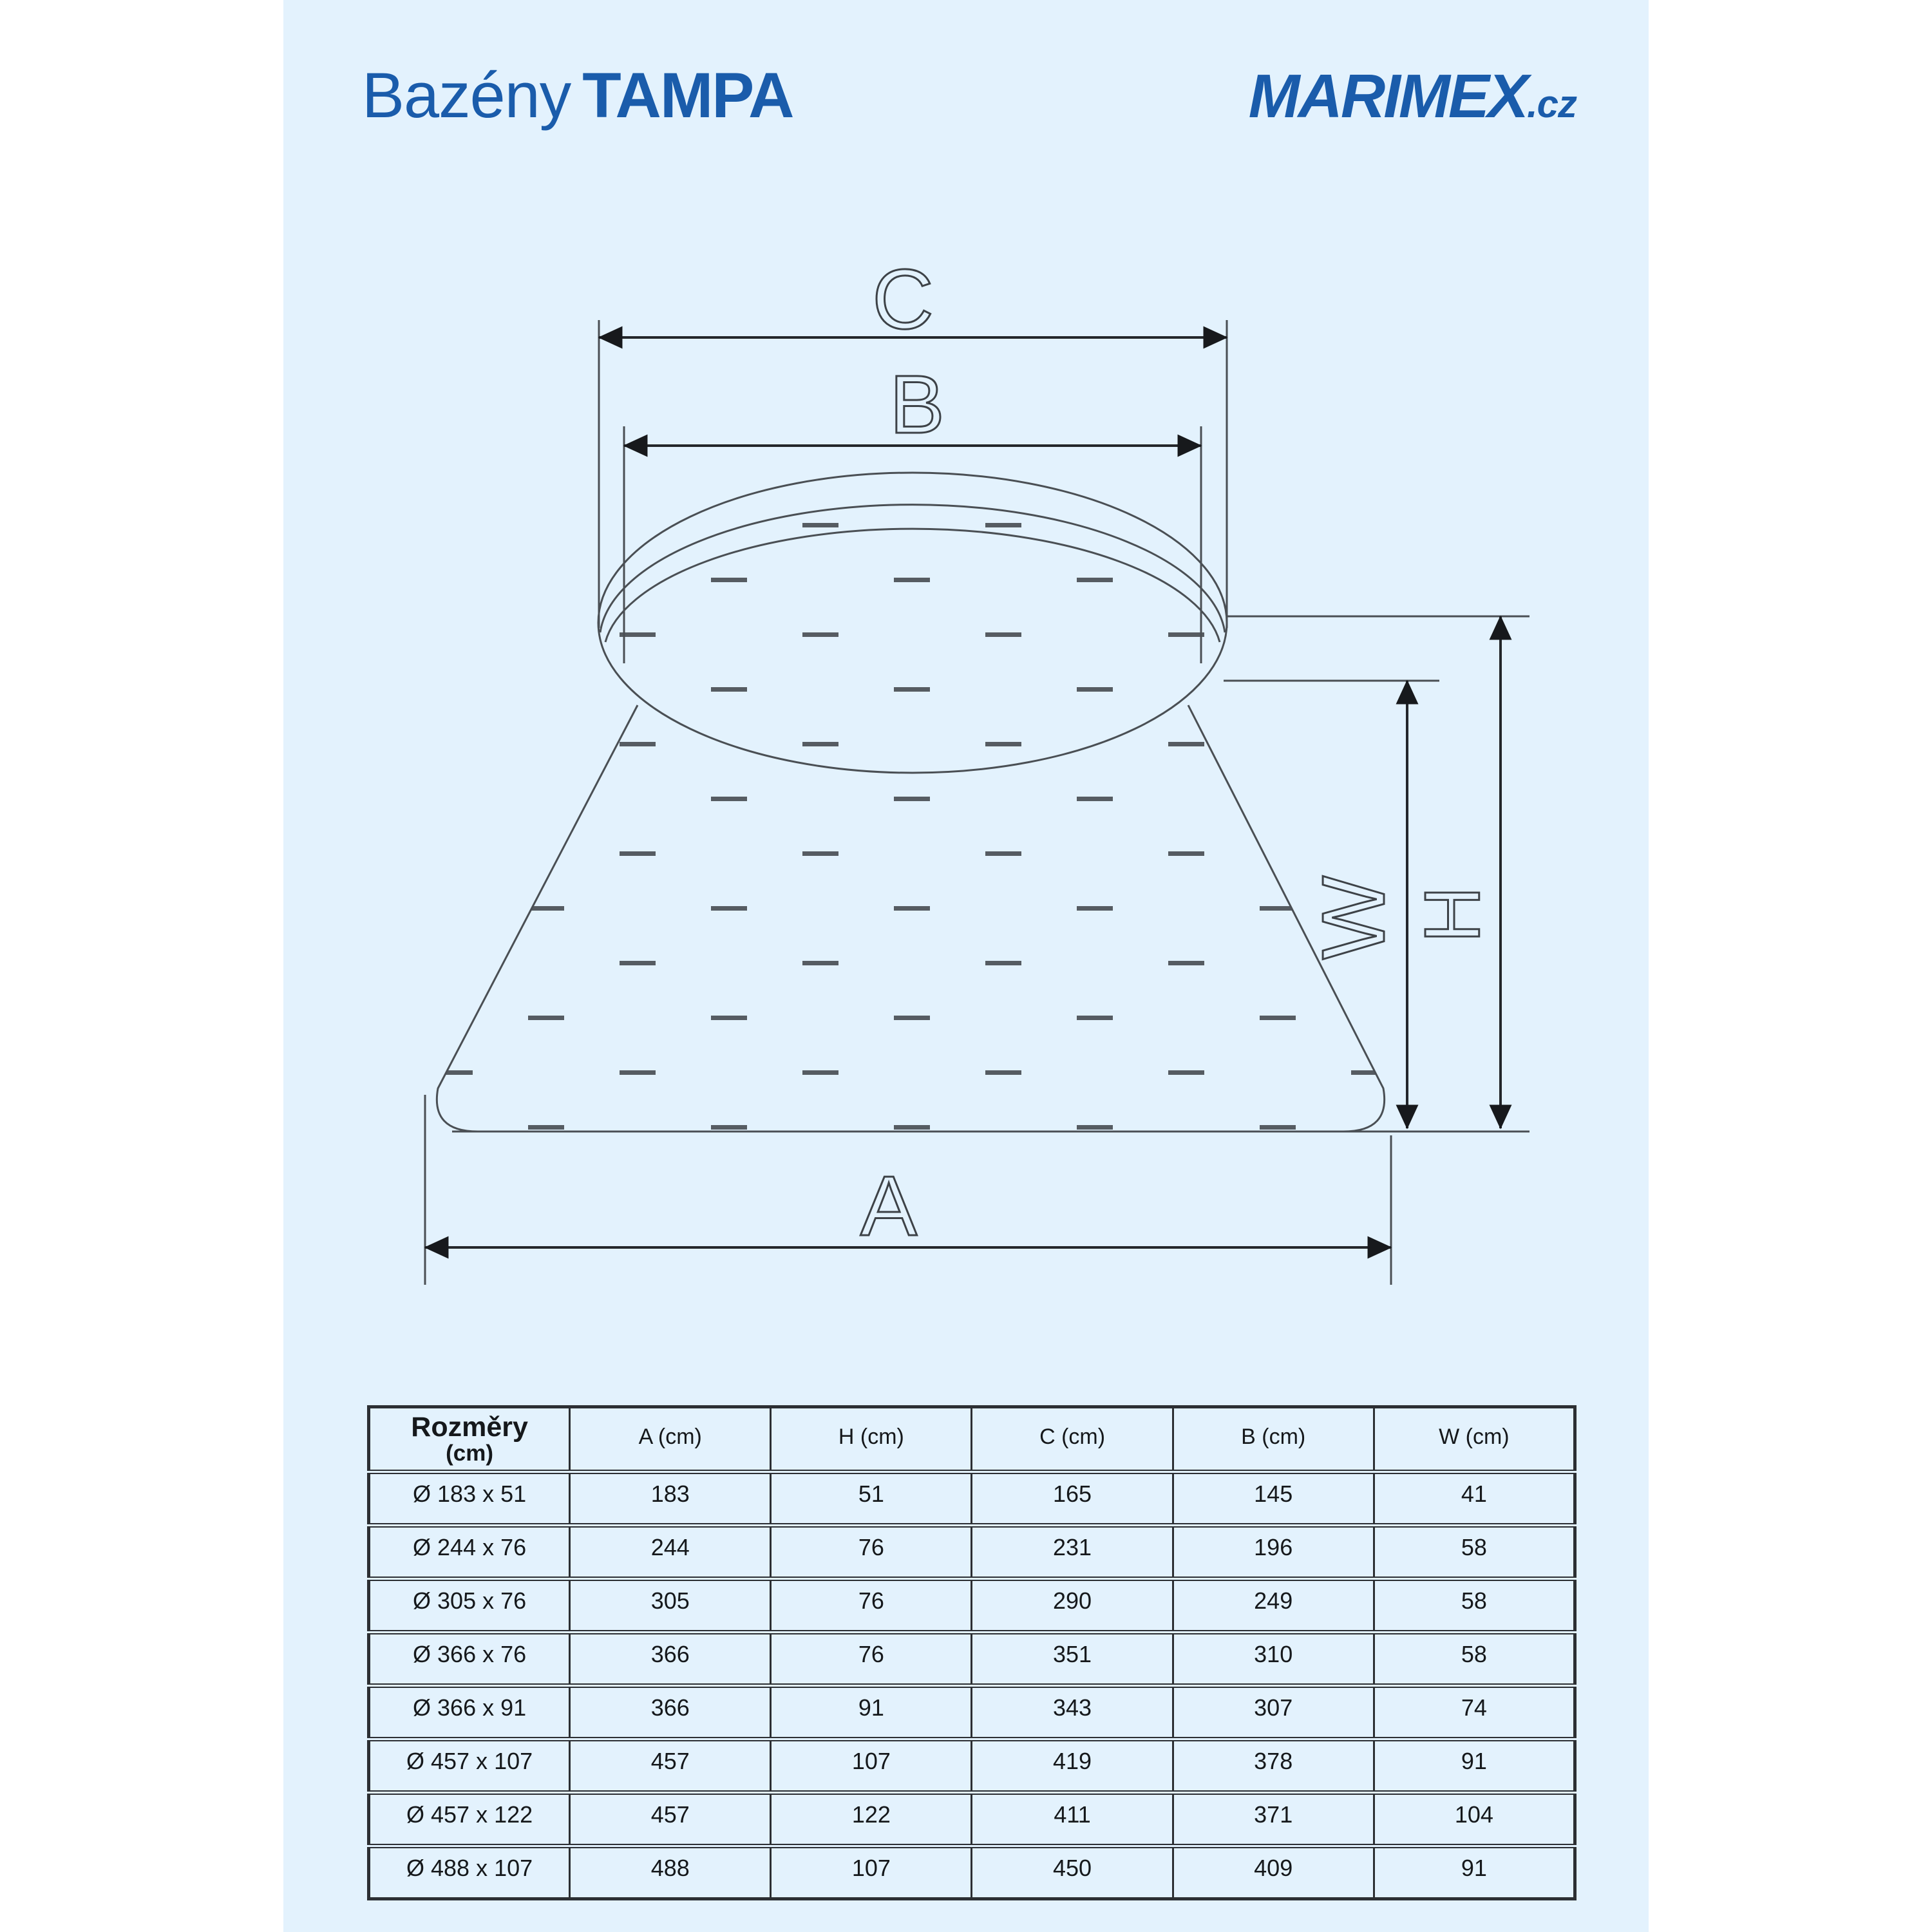  What do you see at coordinates (469, 1606) in the screenshot?
I see `size-cell: Ø 305 x 76` at bounding box center [469, 1606].